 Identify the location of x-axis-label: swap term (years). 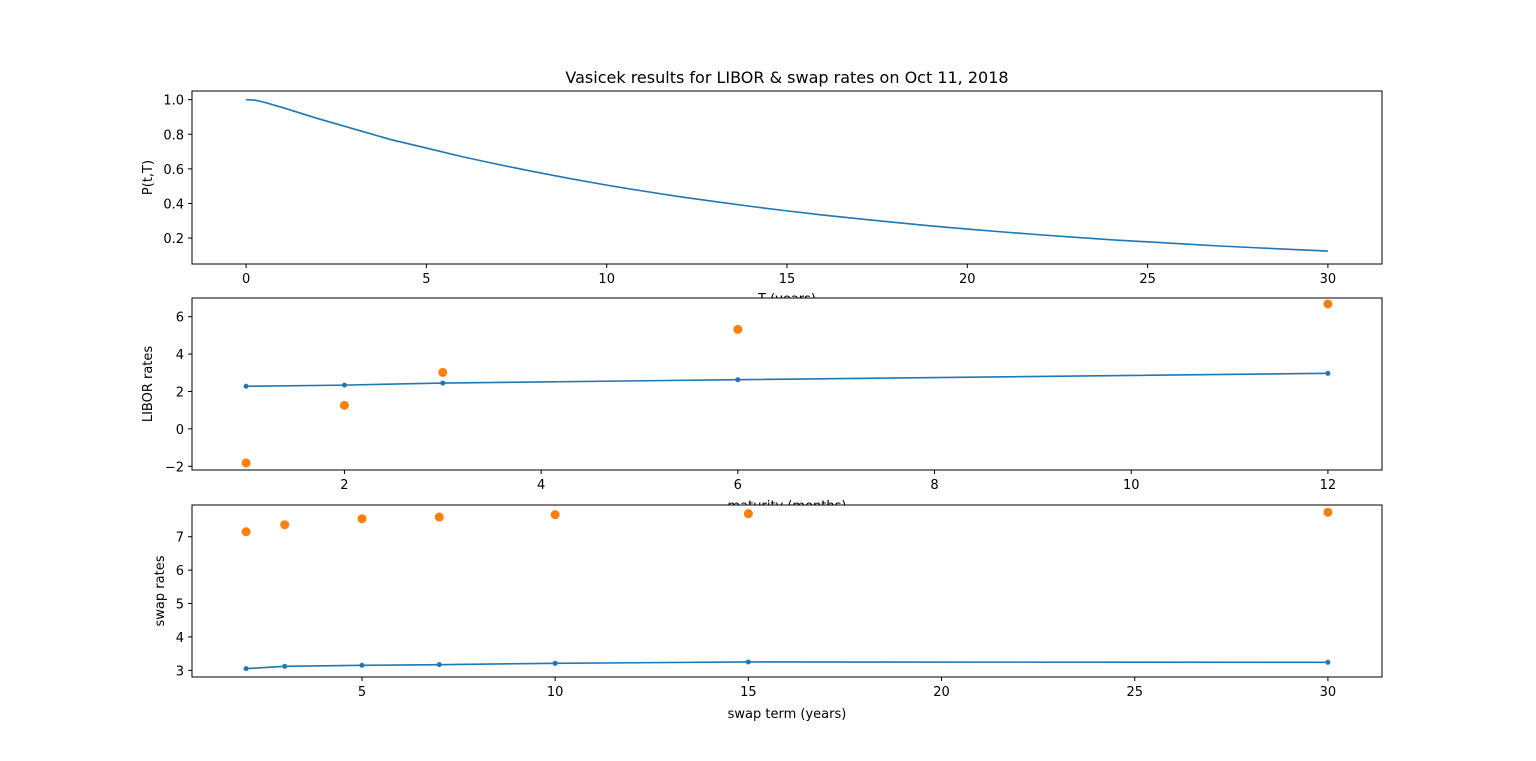
(787, 714).